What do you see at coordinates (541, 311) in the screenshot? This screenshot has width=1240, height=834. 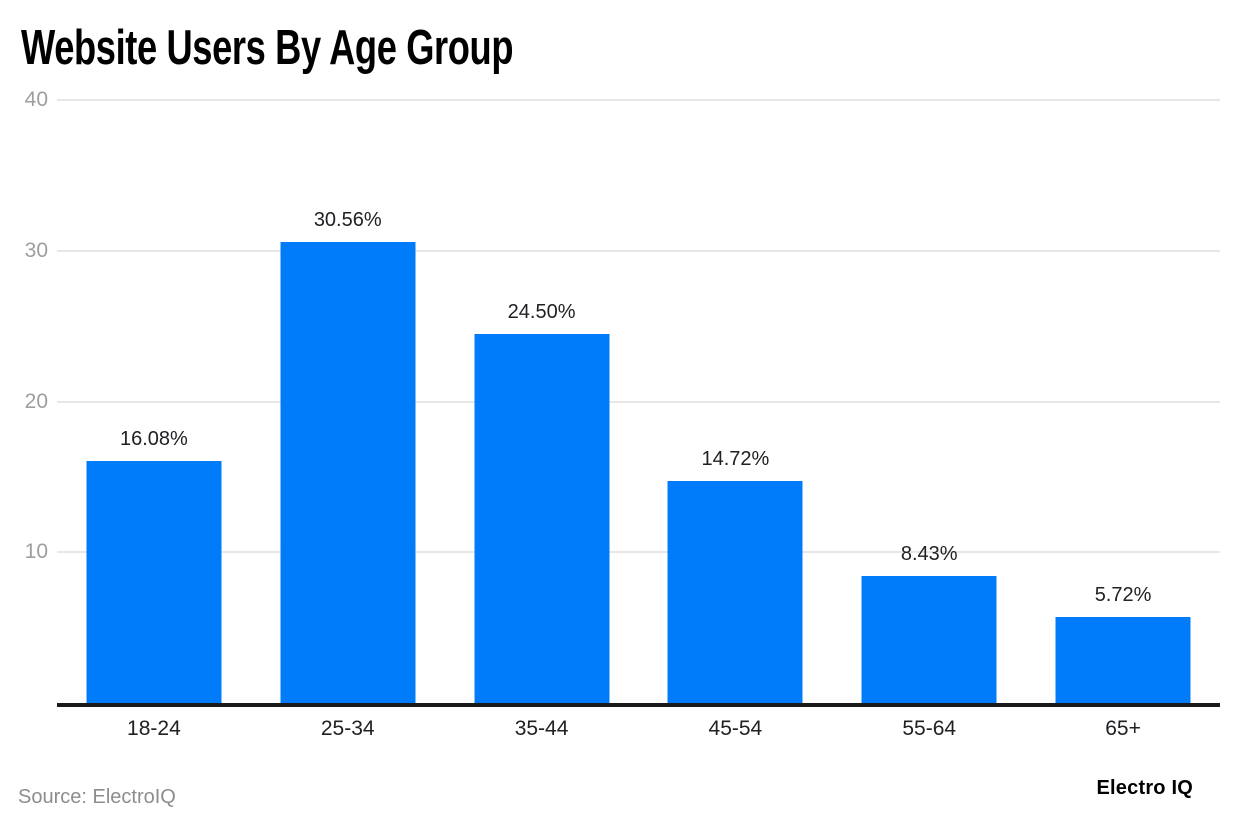 I see `value-label-35-44: 24.50%` at bounding box center [541, 311].